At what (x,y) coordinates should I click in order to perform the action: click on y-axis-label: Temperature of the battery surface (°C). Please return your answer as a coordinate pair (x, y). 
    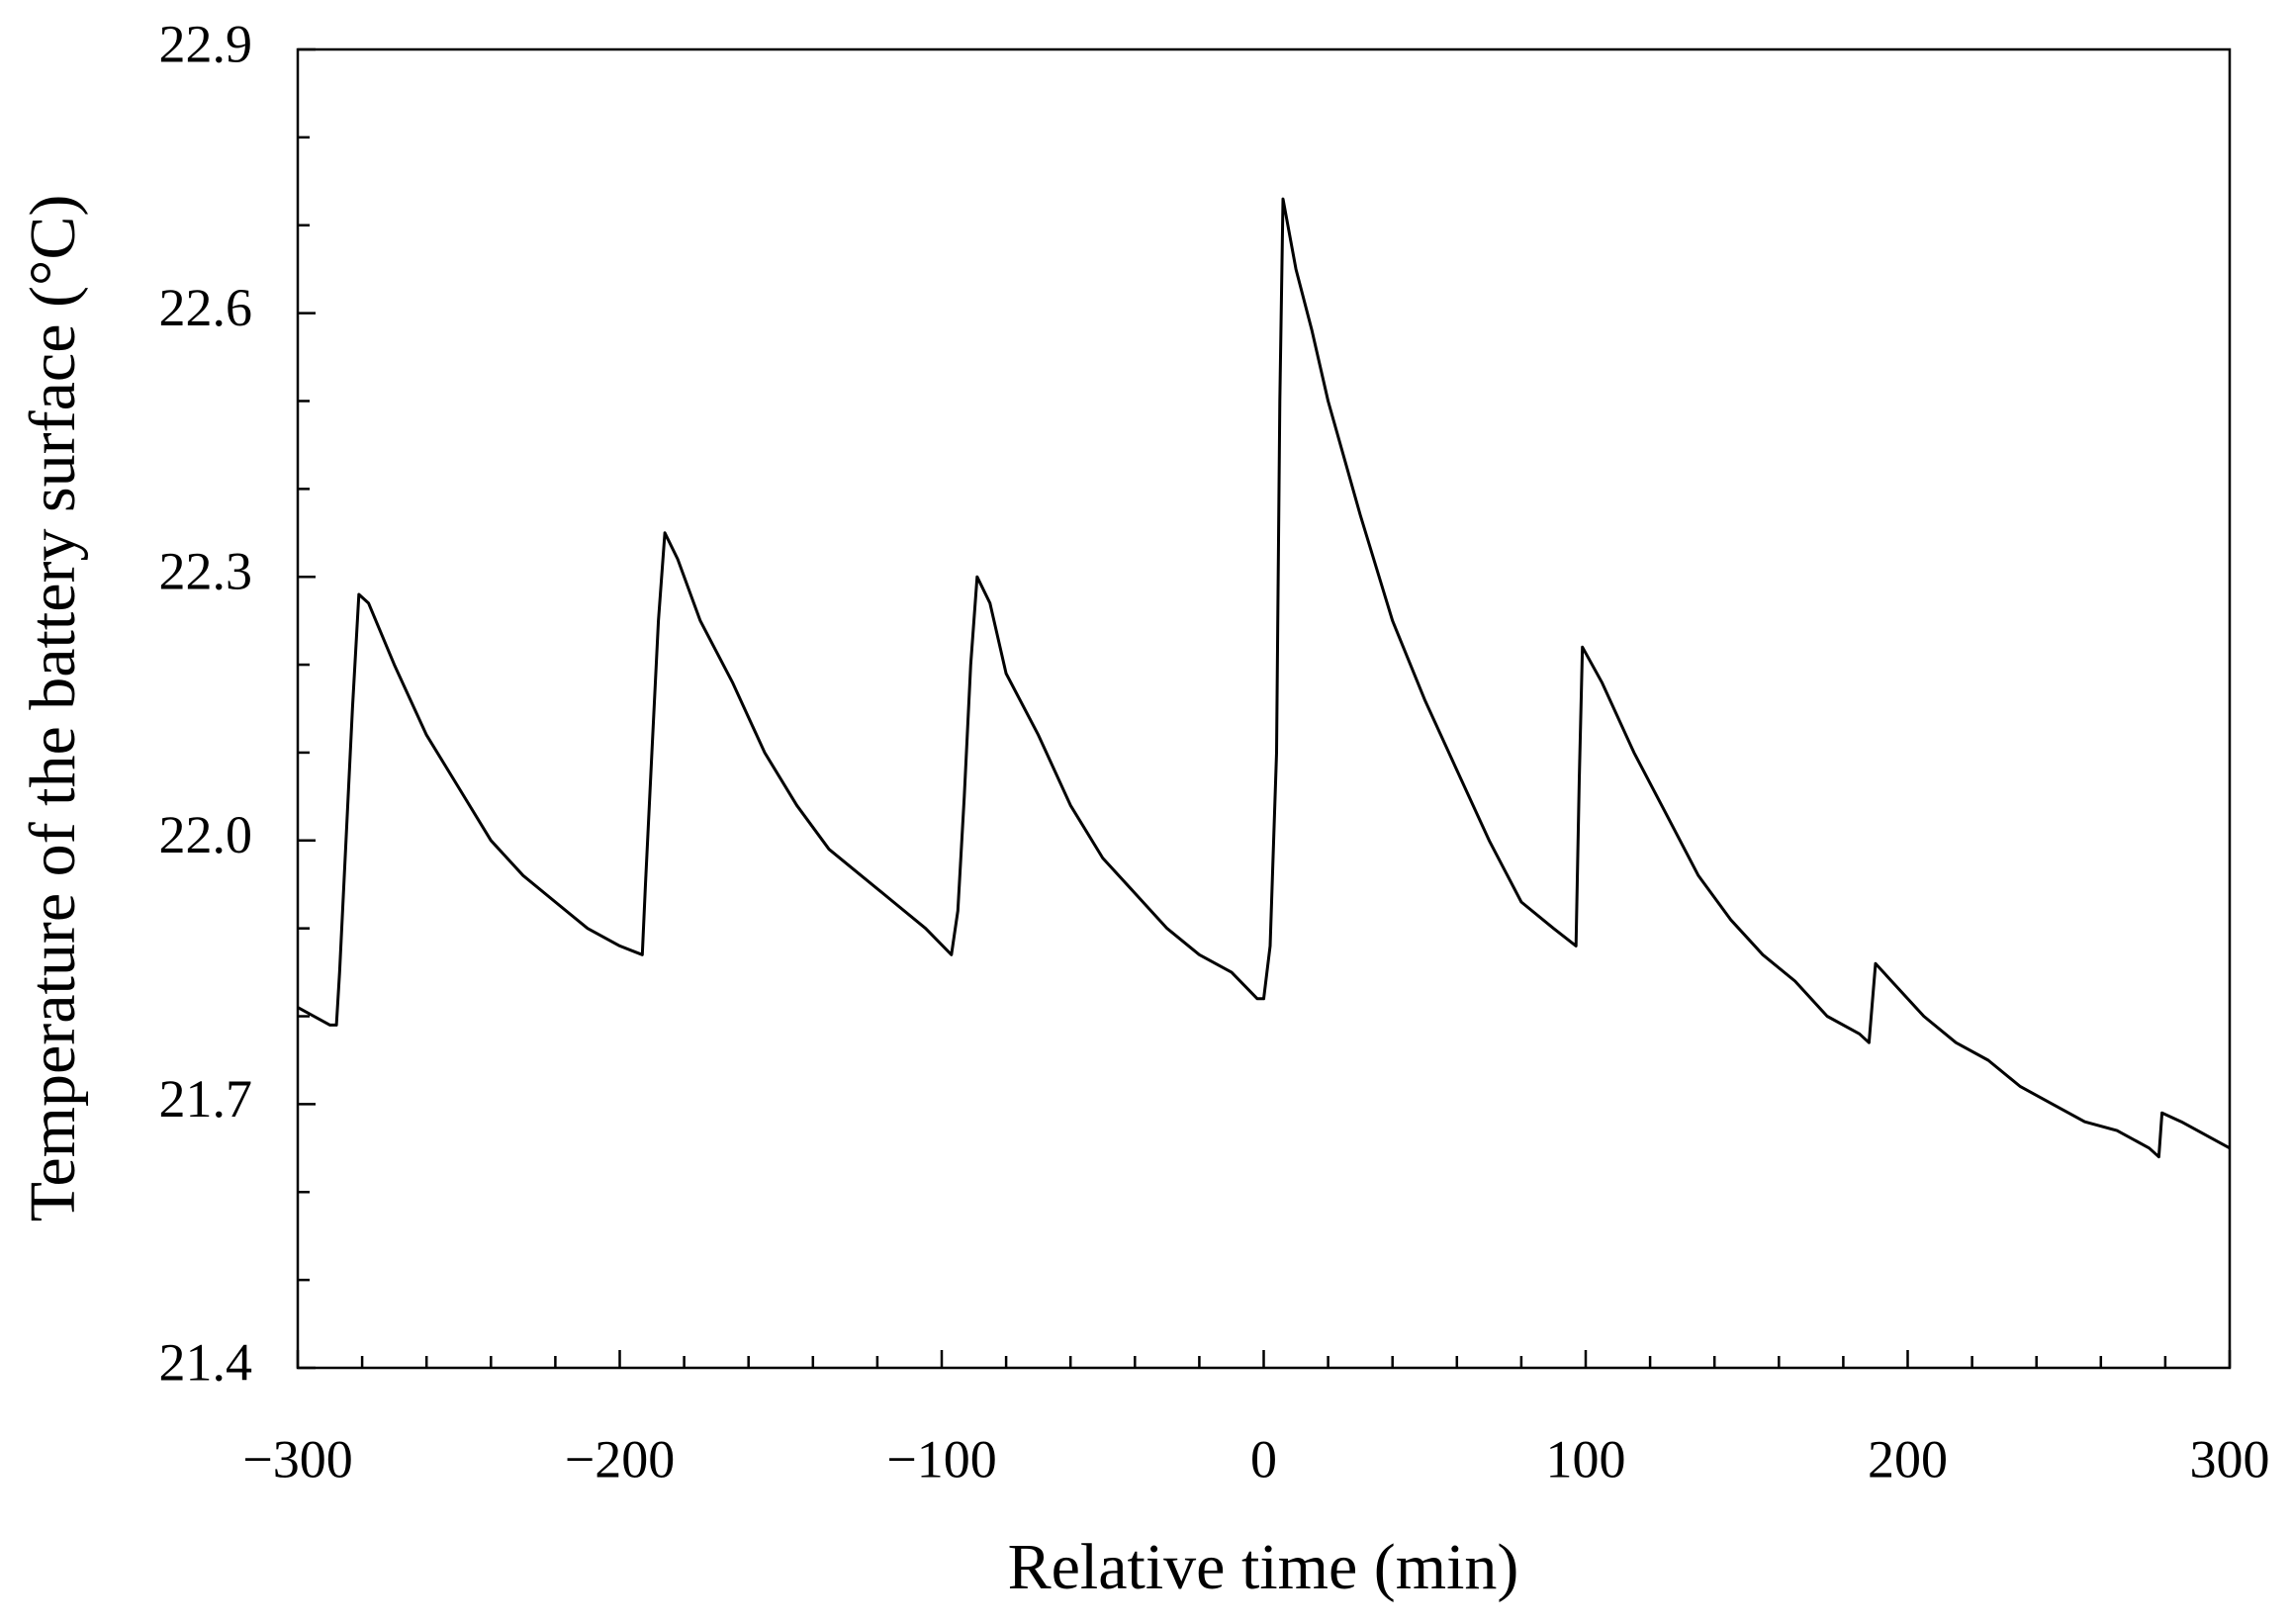
    Looking at the image, I should click on (53, 708).